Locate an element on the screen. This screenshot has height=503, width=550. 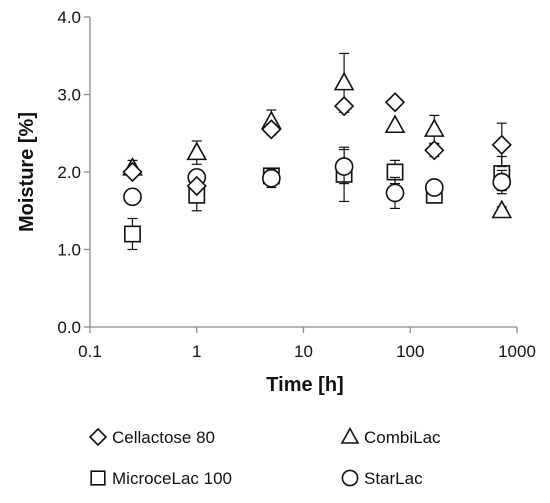
x-axis-label: Time [h] is located at coordinates (304, 385).